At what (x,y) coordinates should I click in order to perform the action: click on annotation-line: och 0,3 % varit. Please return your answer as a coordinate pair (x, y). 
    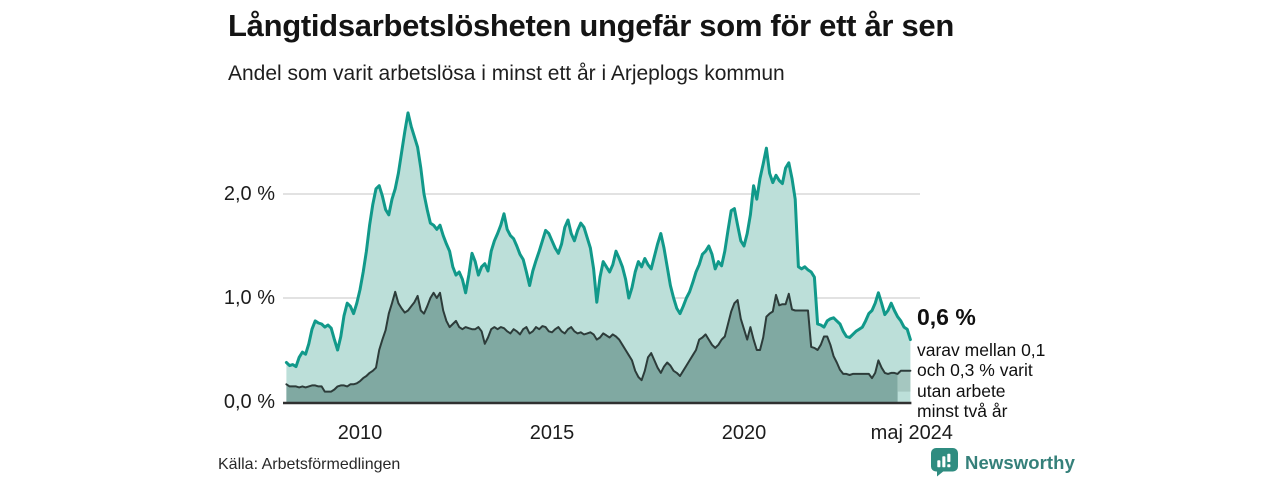
    Looking at the image, I should click on (975, 370).